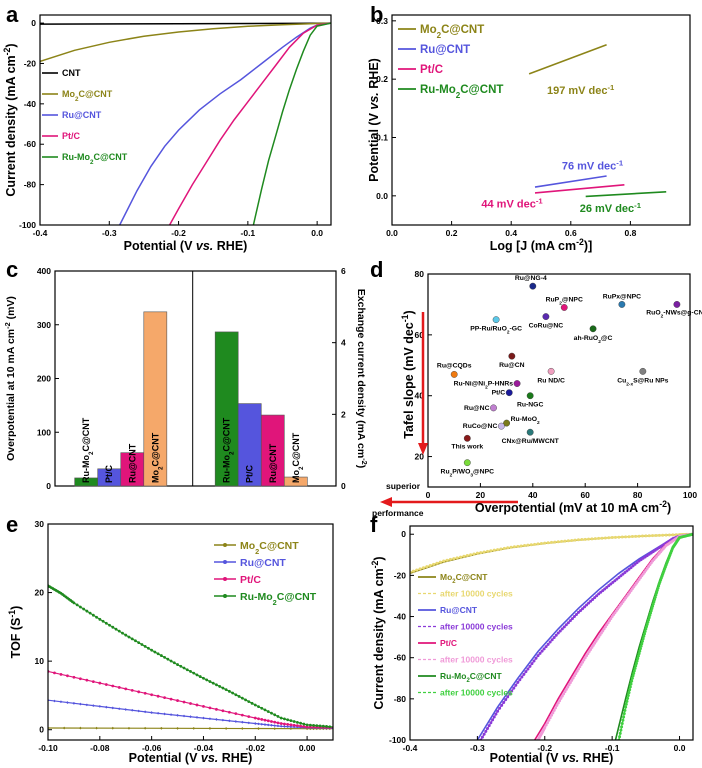  Describe the element at coordinates (132, 463) in the screenshot. I see `bar-label: Ru@CNT` at that location.